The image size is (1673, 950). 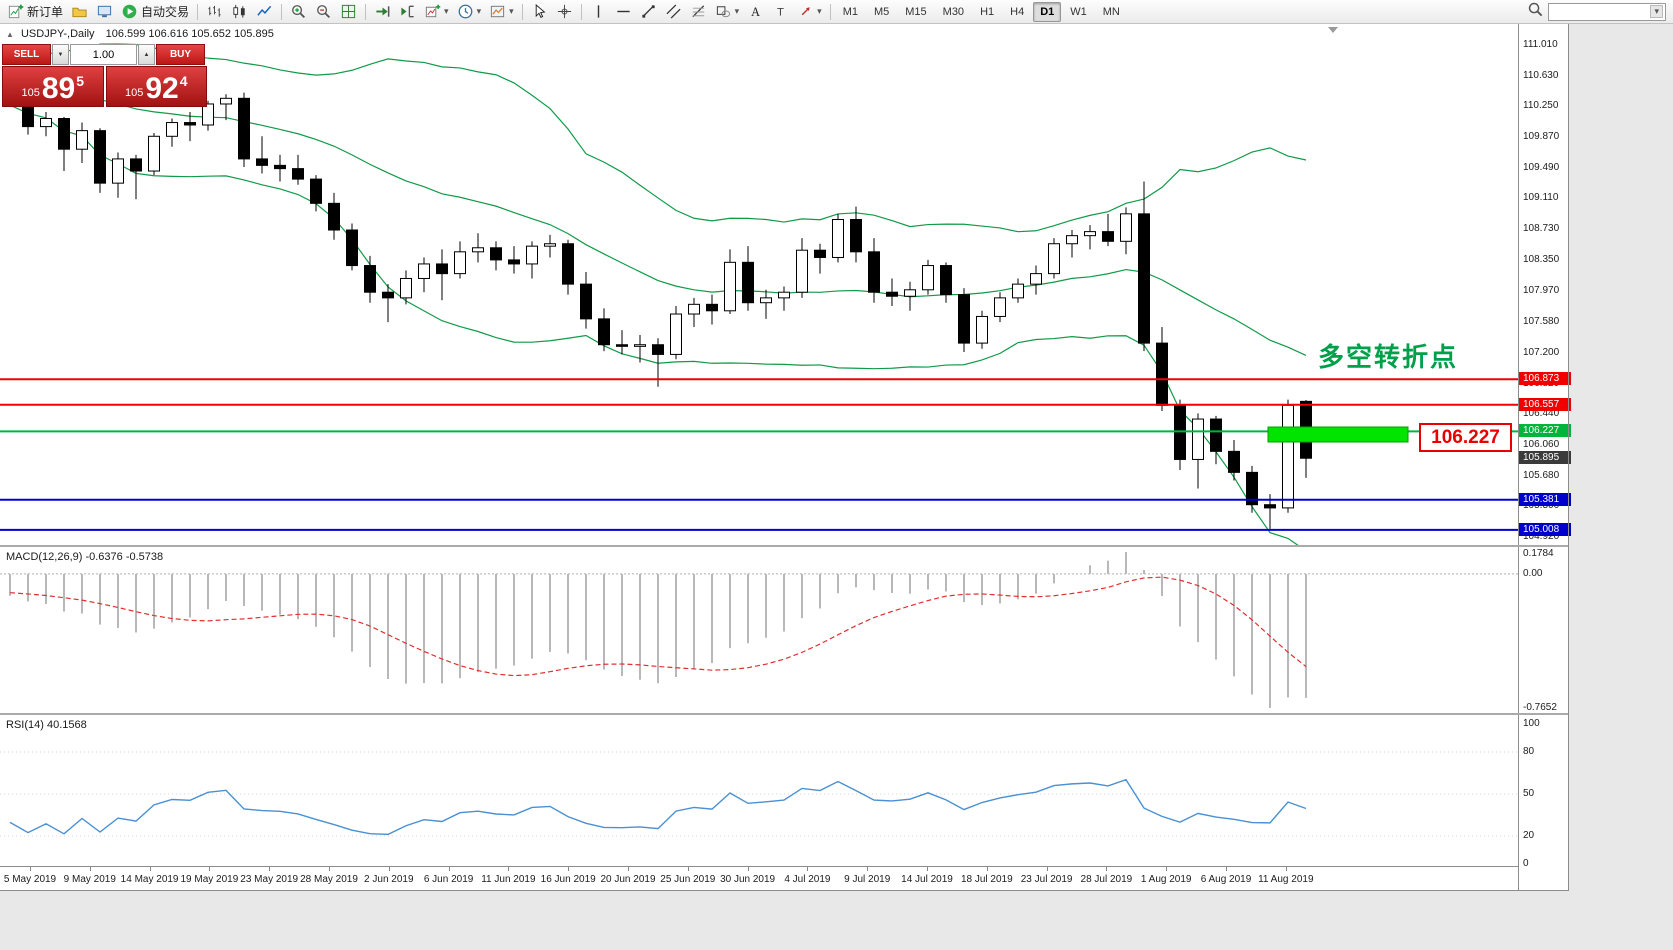 I want to click on tile-windows-button, so click(x=348, y=11).